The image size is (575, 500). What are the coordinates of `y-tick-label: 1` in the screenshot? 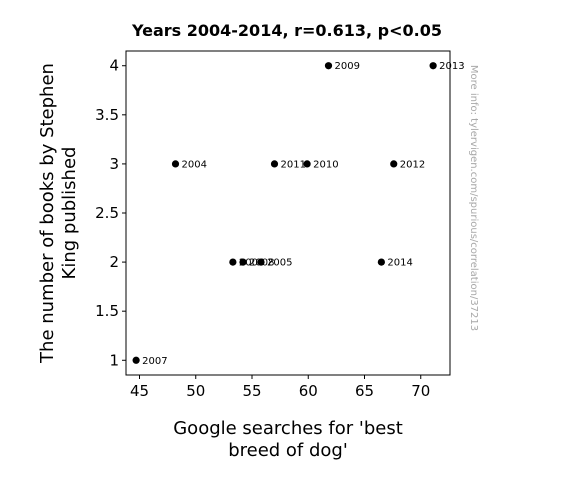 It's located at (114, 360).